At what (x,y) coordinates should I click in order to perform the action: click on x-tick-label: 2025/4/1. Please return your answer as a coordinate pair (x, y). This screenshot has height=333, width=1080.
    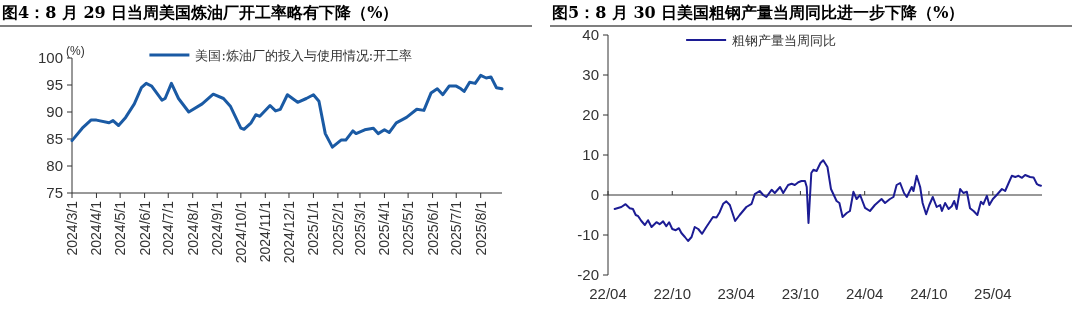
    Looking at the image, I should click on (384, 228).